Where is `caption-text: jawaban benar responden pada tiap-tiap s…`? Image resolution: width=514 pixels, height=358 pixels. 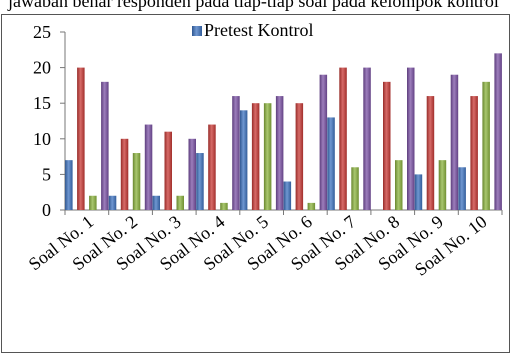 caption-text: jawaban benar responden pada tiap-tiap s… is located at coordinates (253, 5).